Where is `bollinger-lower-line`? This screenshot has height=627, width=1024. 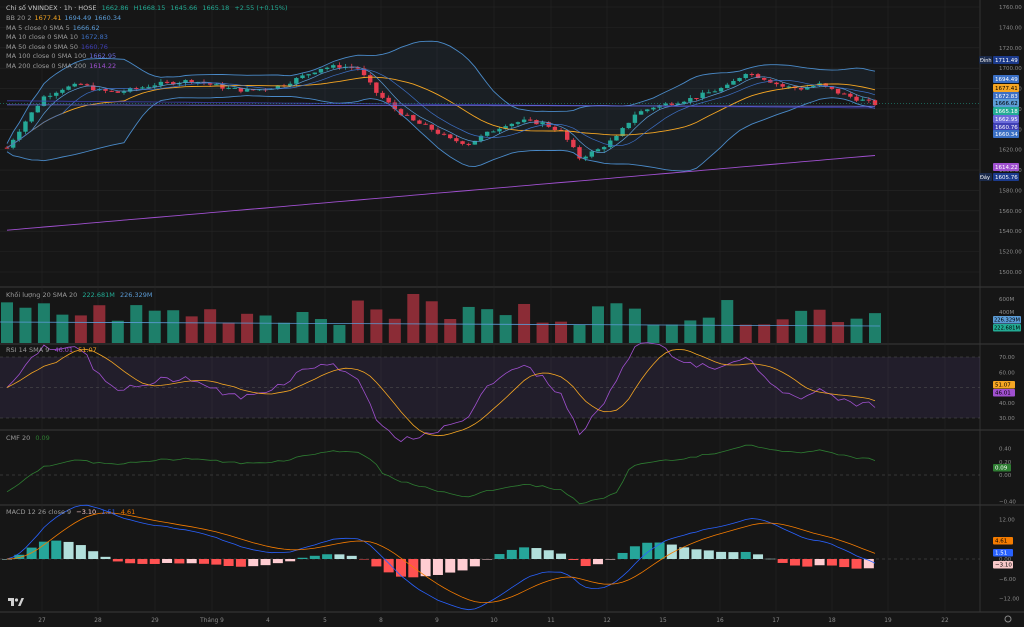
bollinger-lower-line is located at coordinates (441, 133).